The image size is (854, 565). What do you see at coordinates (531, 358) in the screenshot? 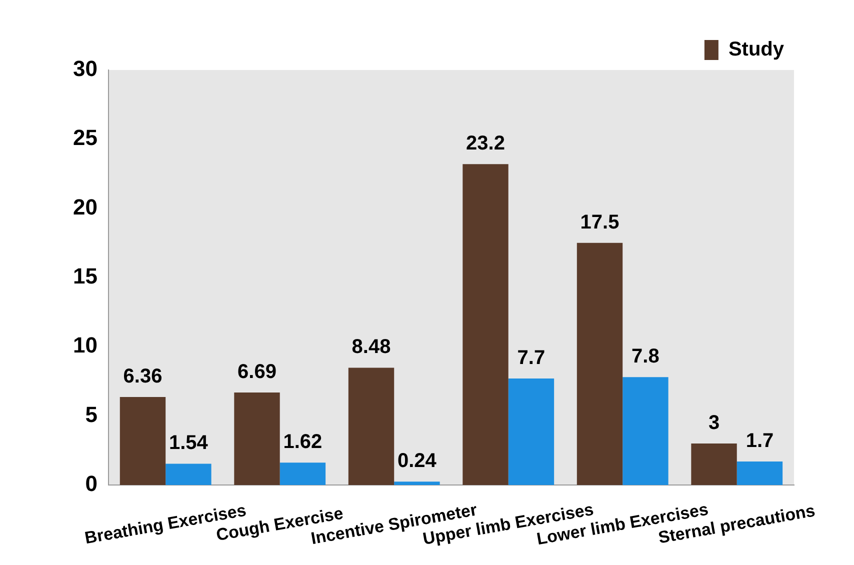
I see `data-label: 7.7` at bounding box center [531, 358].